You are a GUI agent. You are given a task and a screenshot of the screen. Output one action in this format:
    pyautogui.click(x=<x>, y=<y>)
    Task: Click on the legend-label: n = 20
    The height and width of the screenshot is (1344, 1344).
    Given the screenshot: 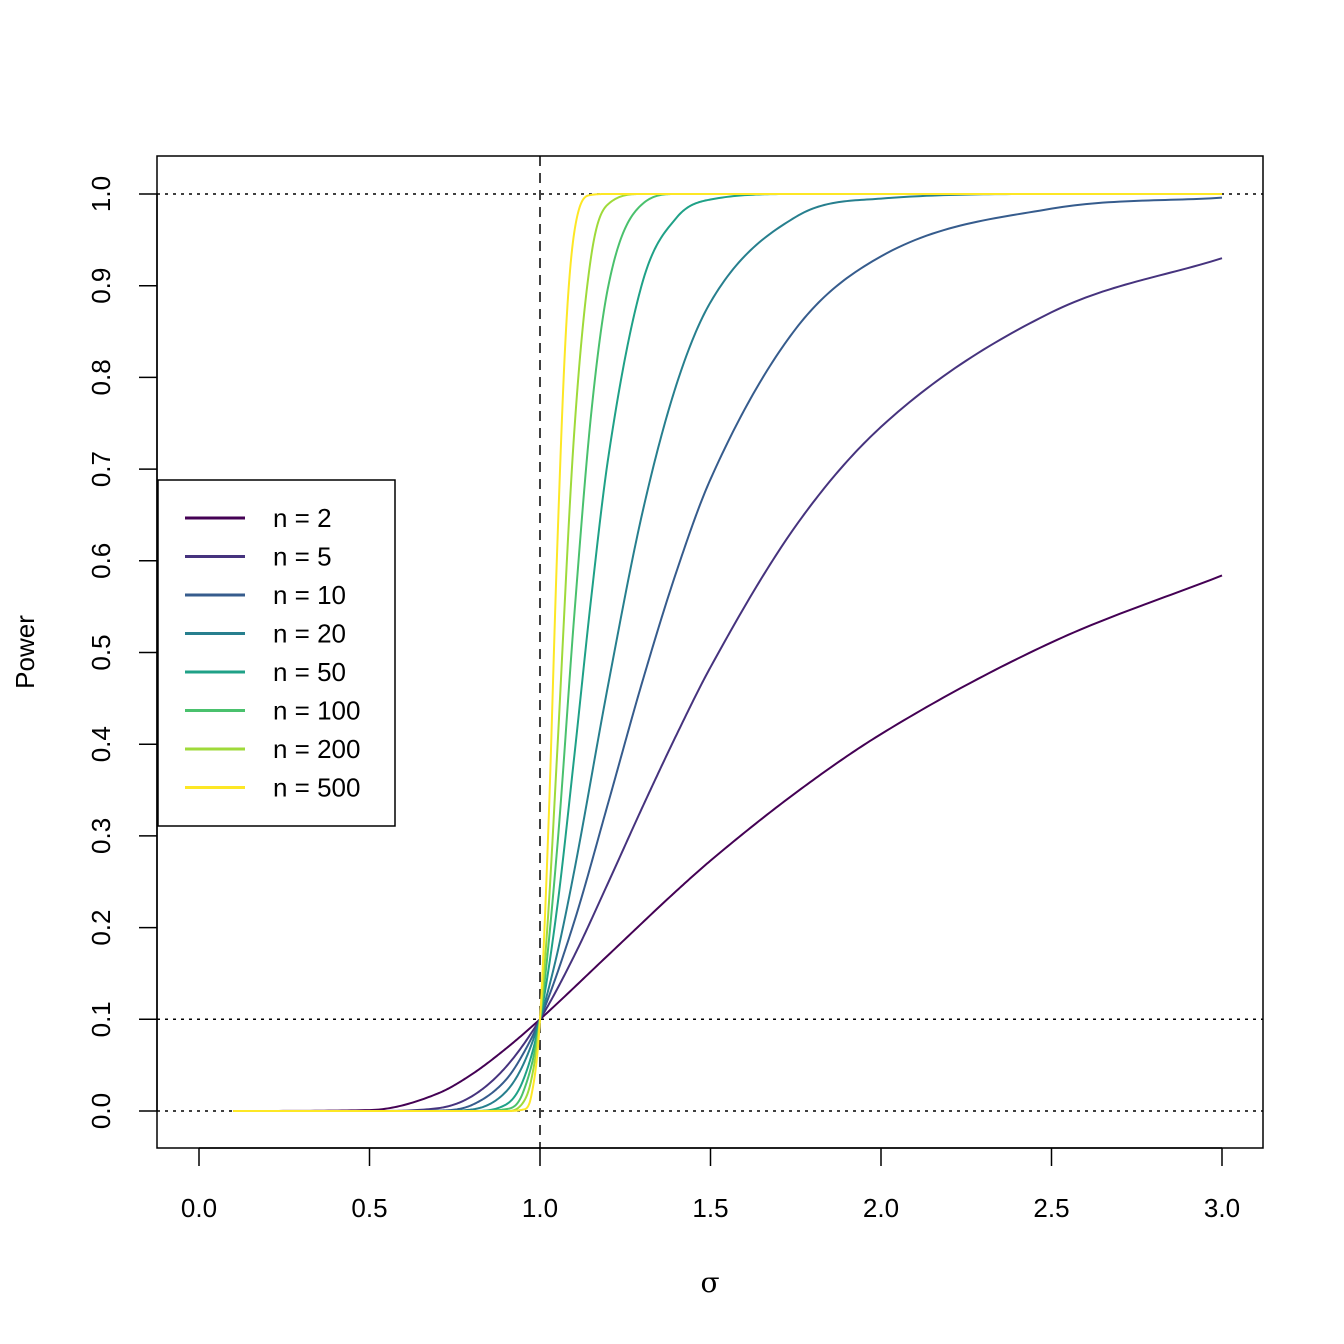 What is the action you would take?
    pyautogui.click(x=309, y=634)
    